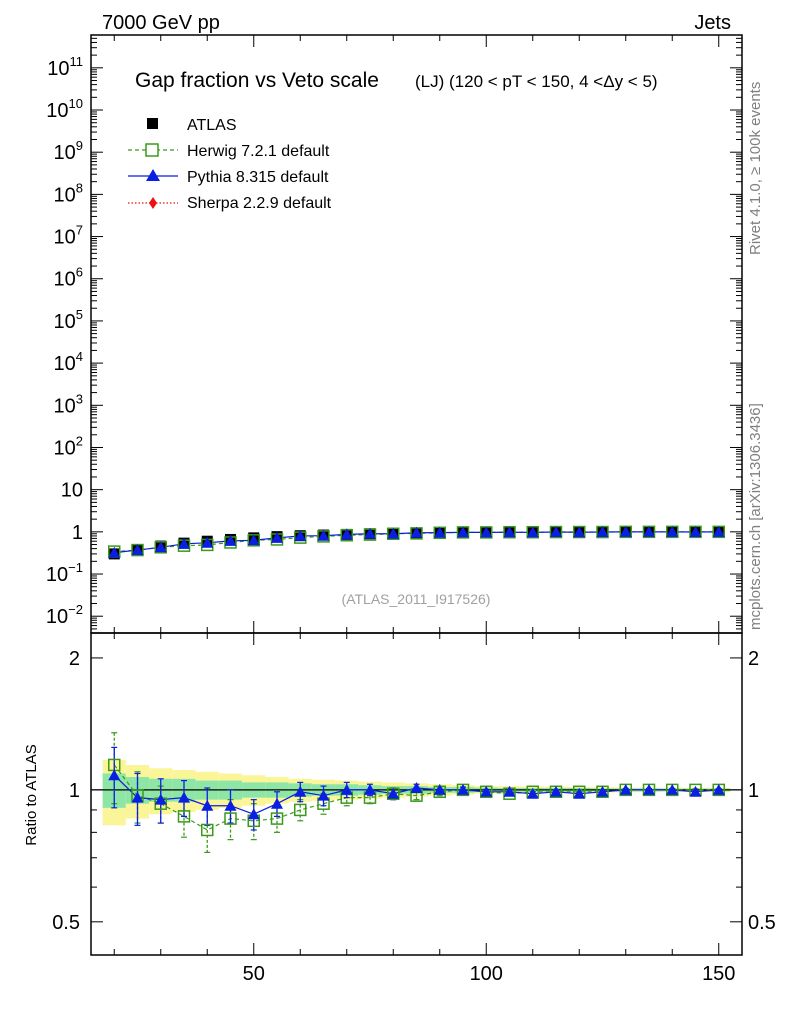 This screenshot has height=1024, width=786. I want to click on mcplots-reference: mcplots.cern.ch [arXiv:1306.3436], so click(755, 516).